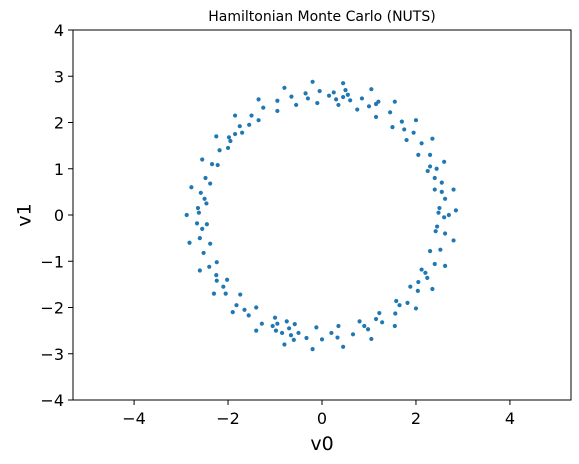 The image size is (579, 464). What do you see at coordinates (416, 418) in the screenshot?
I see `x-tick-label: 2` at bounding box center [416, 418].